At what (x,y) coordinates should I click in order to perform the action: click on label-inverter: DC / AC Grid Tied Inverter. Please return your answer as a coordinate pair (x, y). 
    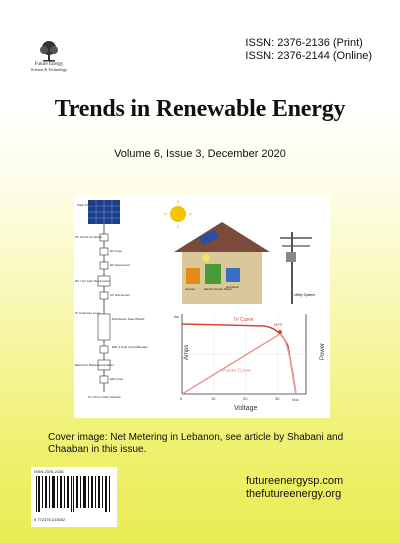
    Looking at the image, I should click on (92, 281).